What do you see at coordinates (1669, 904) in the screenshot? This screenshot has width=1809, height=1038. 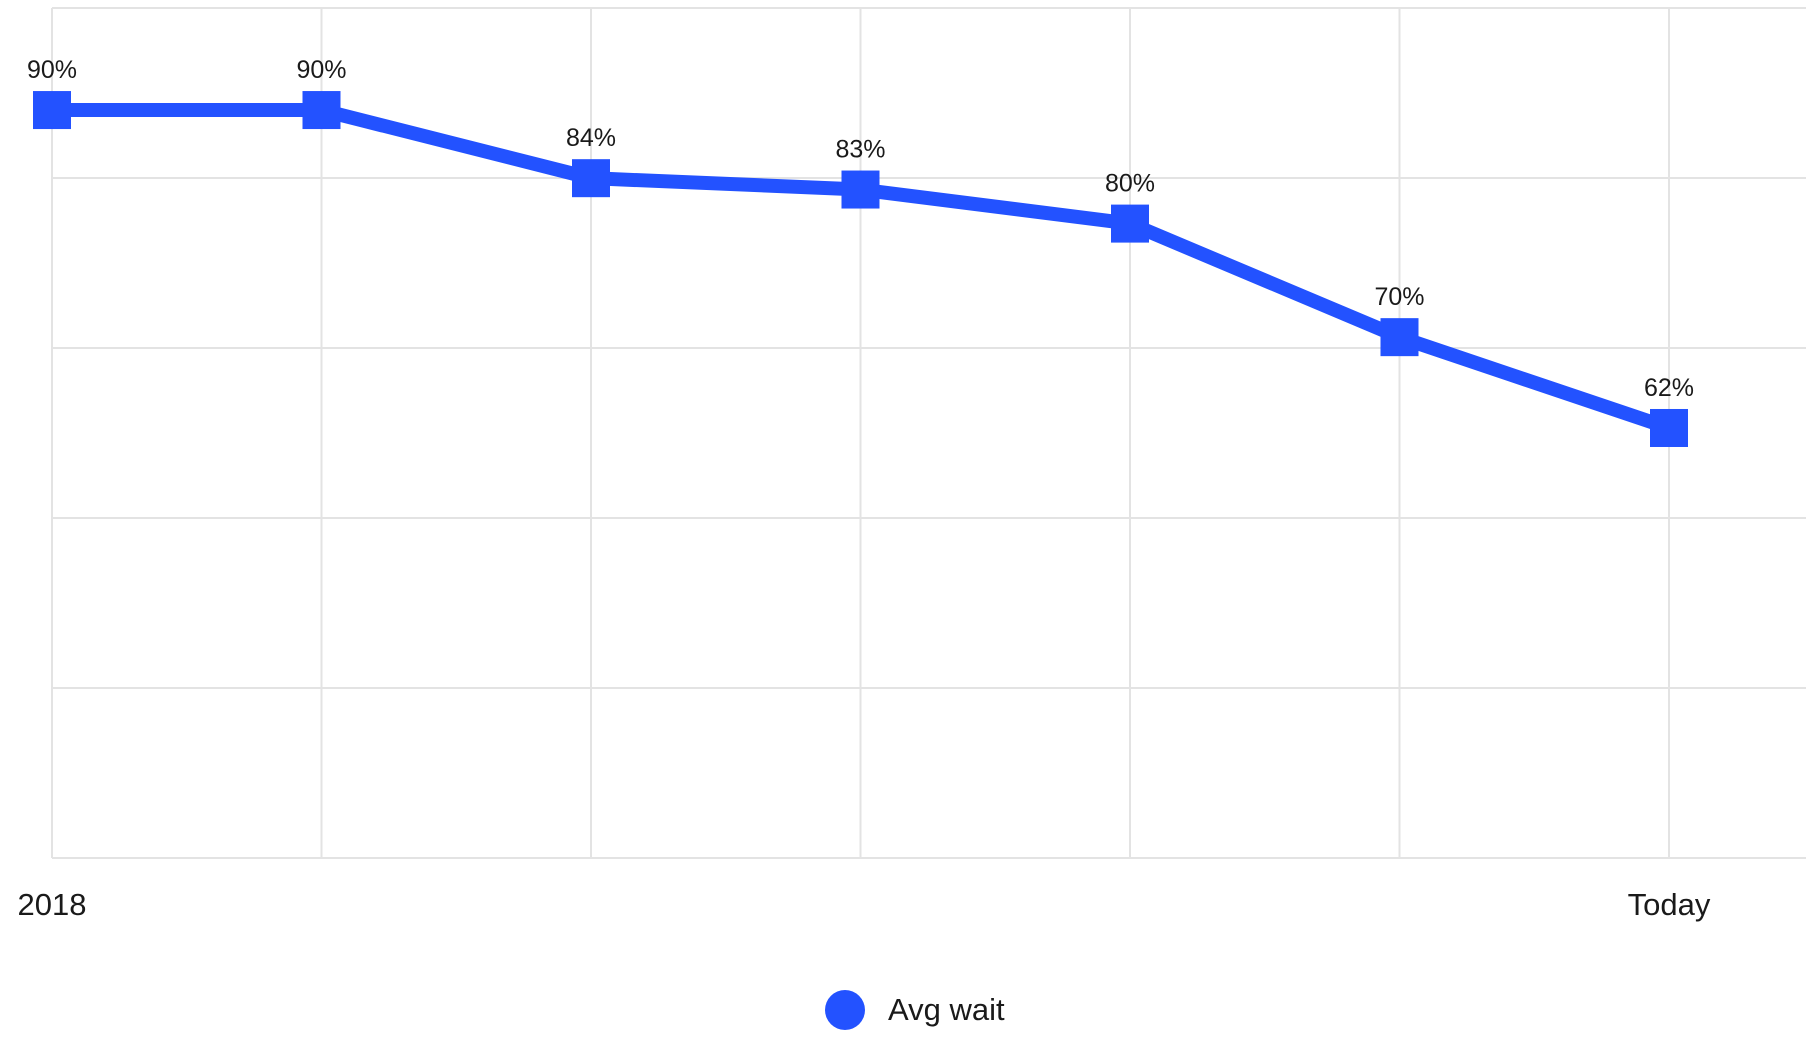 I see `x-tick-label: Today` at bounding box center [1669, 904].